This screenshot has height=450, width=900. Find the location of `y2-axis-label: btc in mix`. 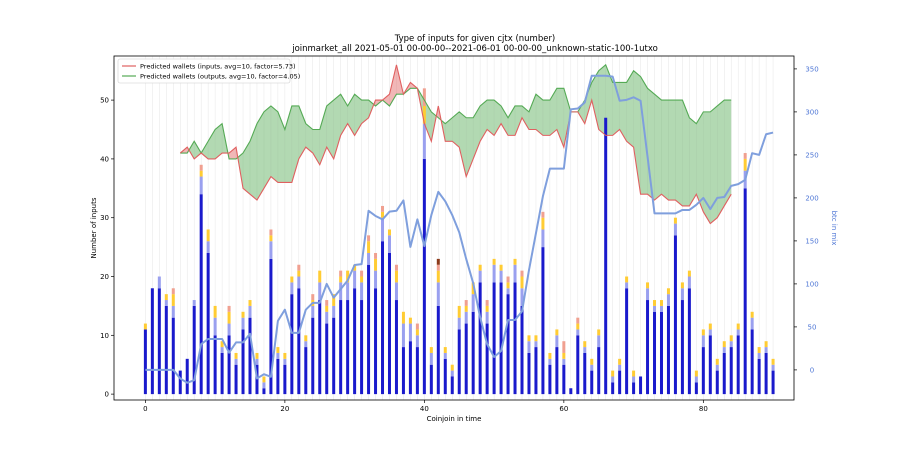

y2-axis-label: btc in mix is located at coordinates (834, 228).